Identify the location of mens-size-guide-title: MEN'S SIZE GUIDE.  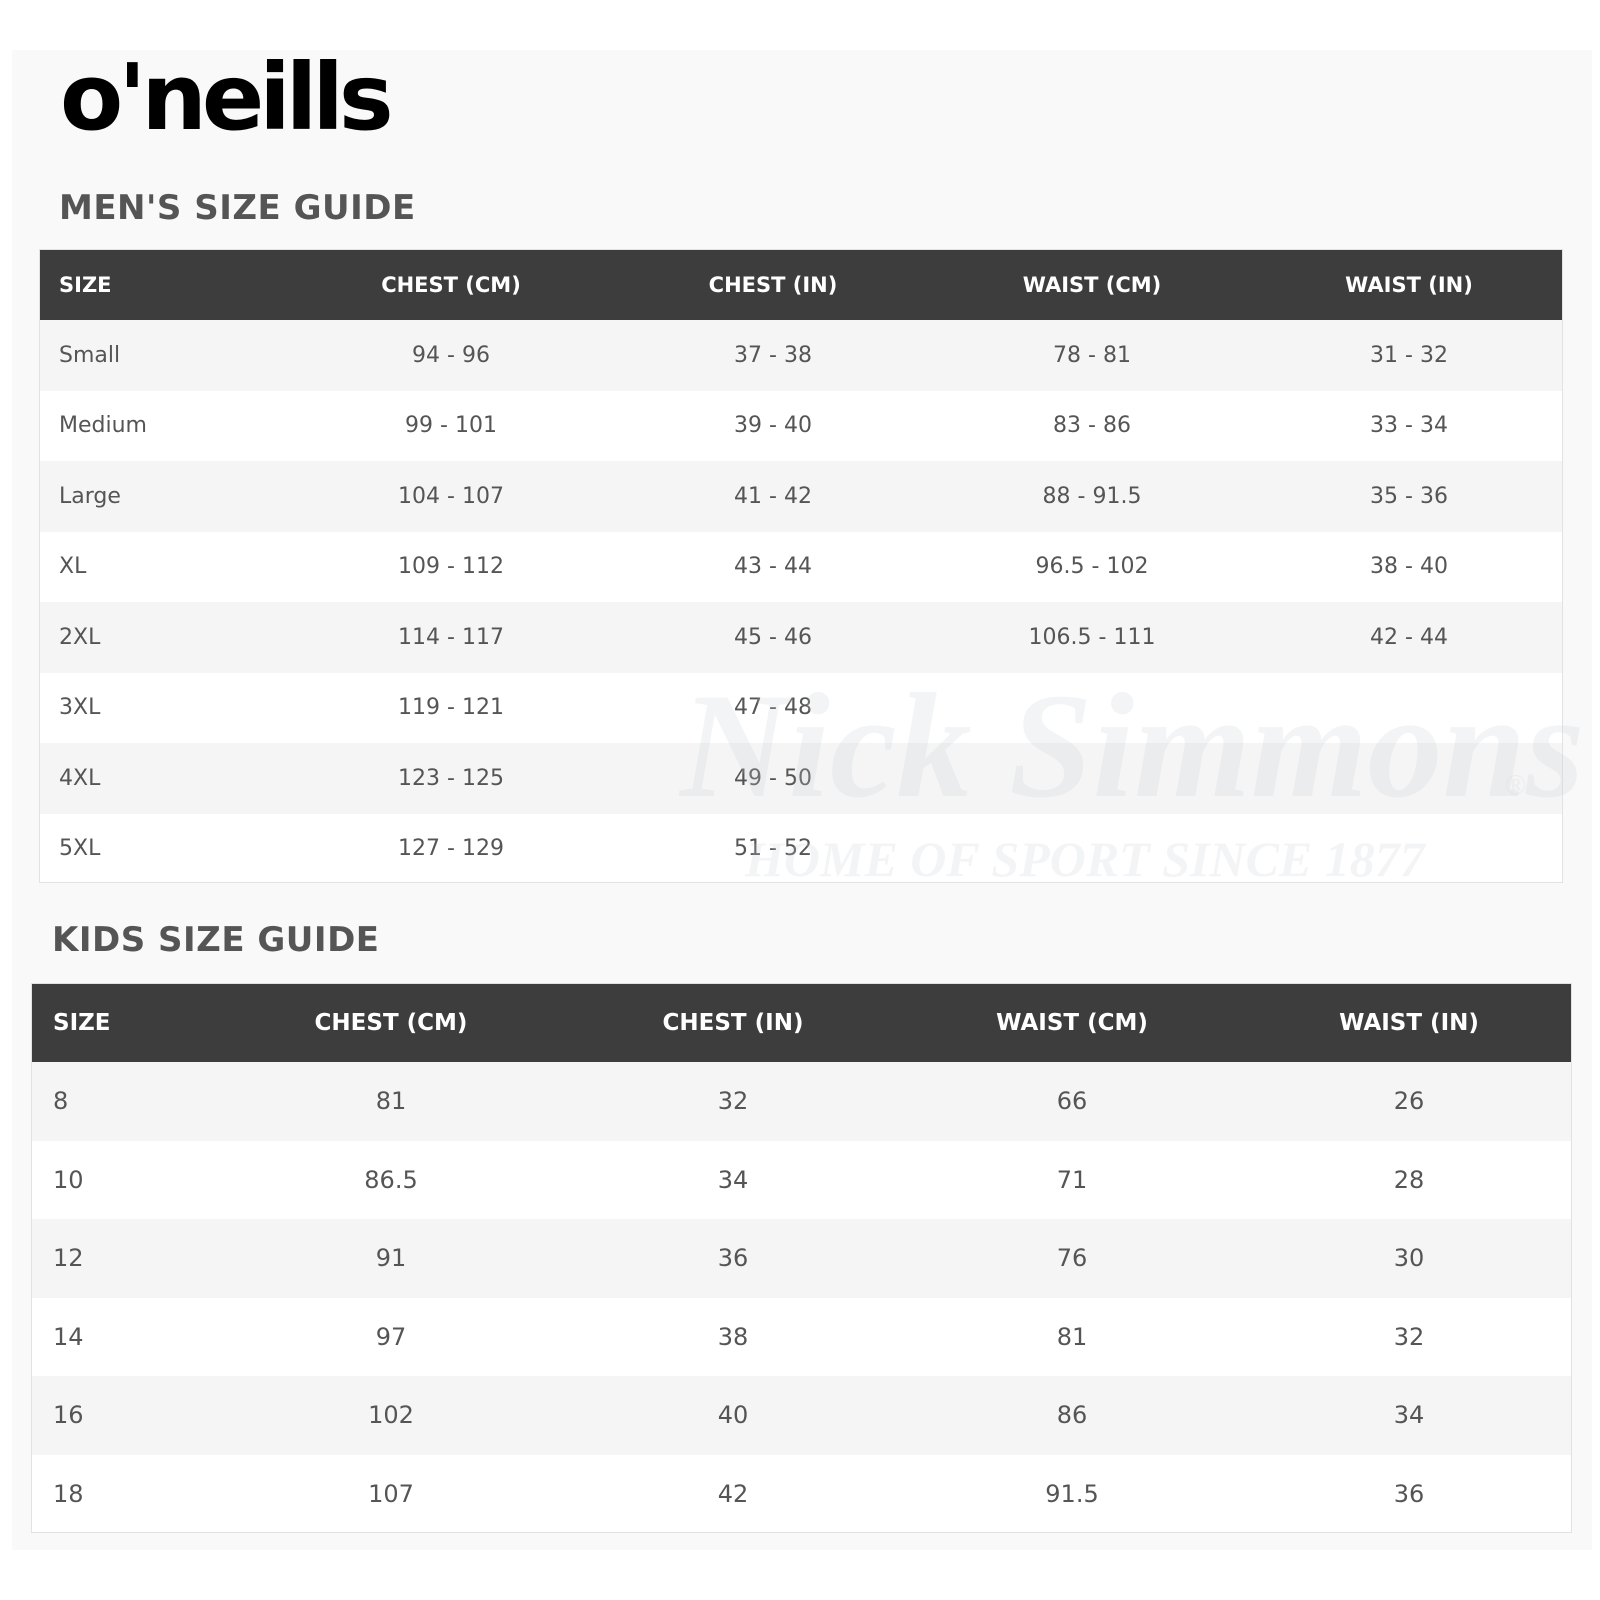
(237, 208).